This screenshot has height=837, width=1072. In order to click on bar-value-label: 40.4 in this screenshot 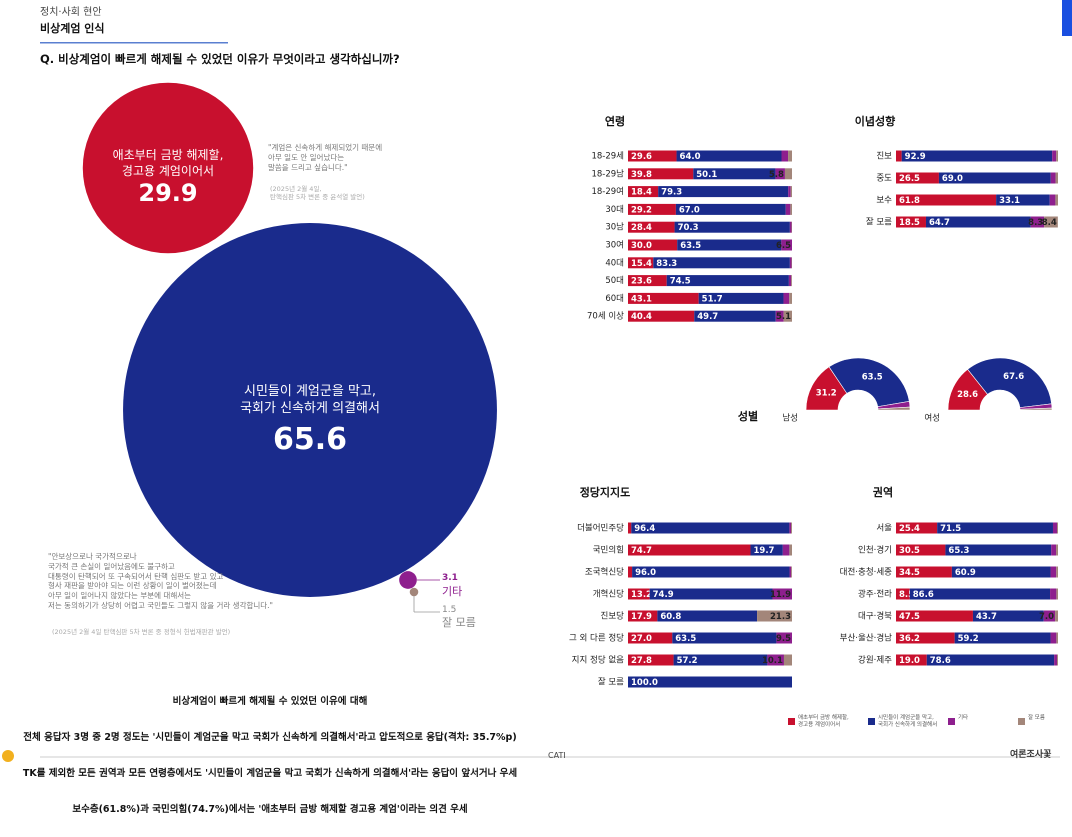, I will do `click(641, 317)`.